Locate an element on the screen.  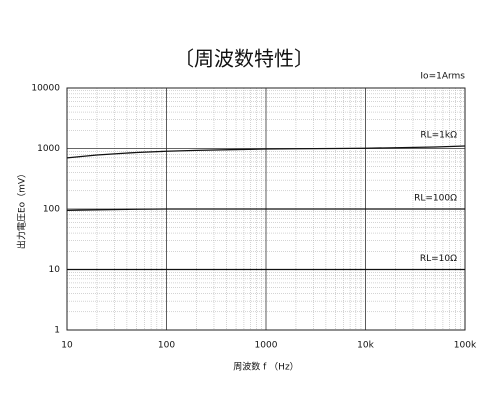
y-axis-label: 出力電圧Eo（mV） is located at coordinates (22, 209).